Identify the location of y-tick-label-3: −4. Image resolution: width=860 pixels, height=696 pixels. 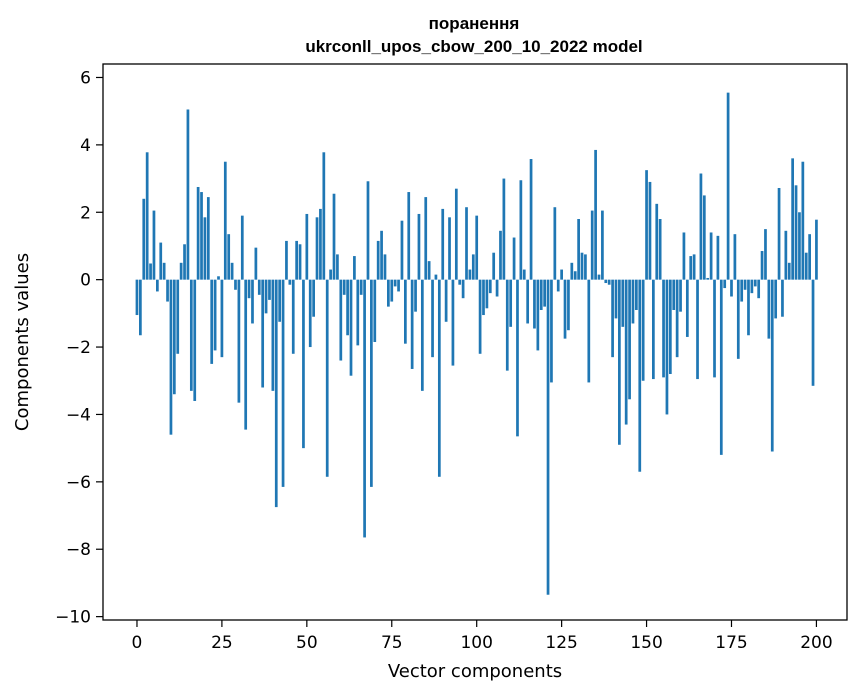
(78, 415).